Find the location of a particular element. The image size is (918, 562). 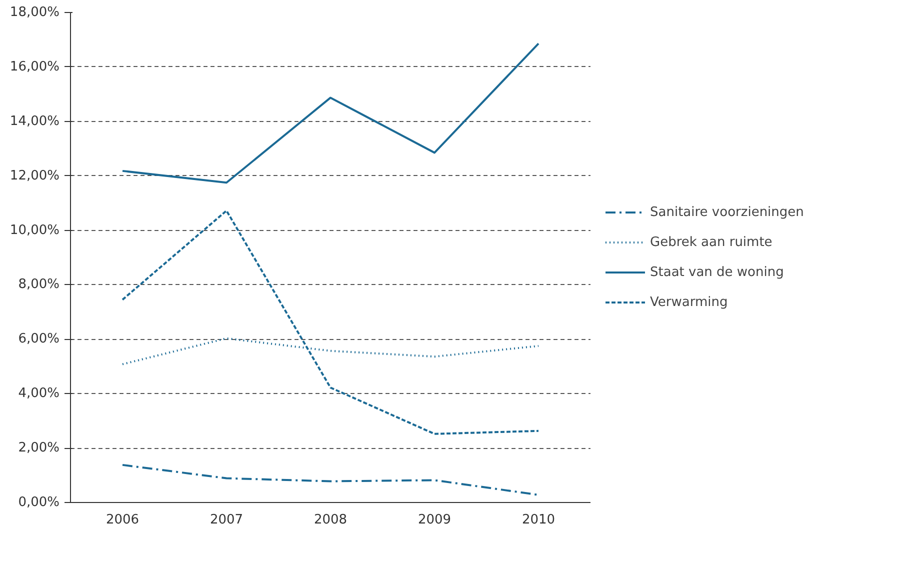

y-tick-label: 2,00% is located at coordinates (39, 448).